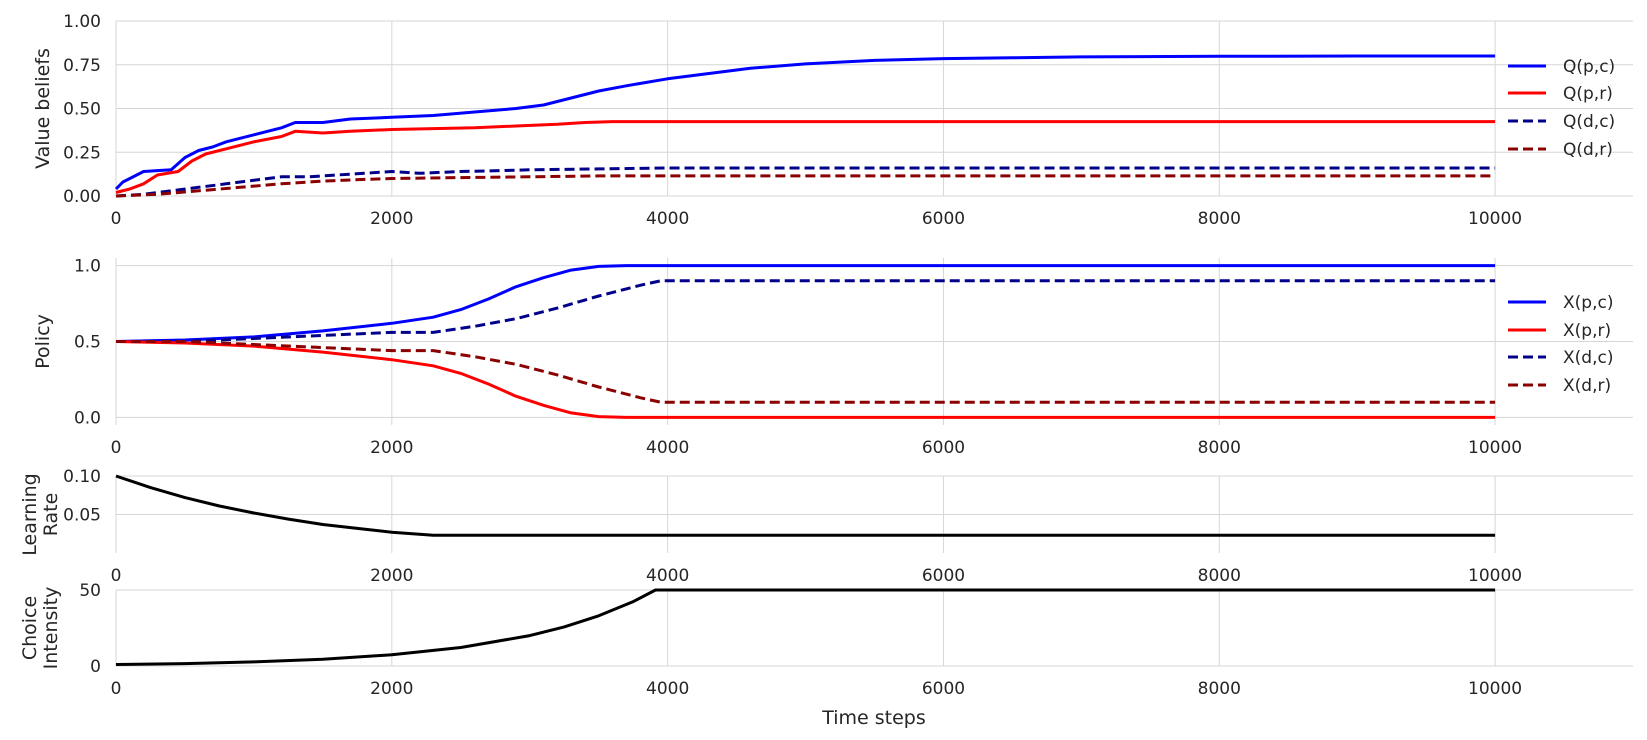  What do you see at coordinates (87, 418) in the screenshot?
I see `y-tick-label: 0.0` at bounding box center [87, 418].